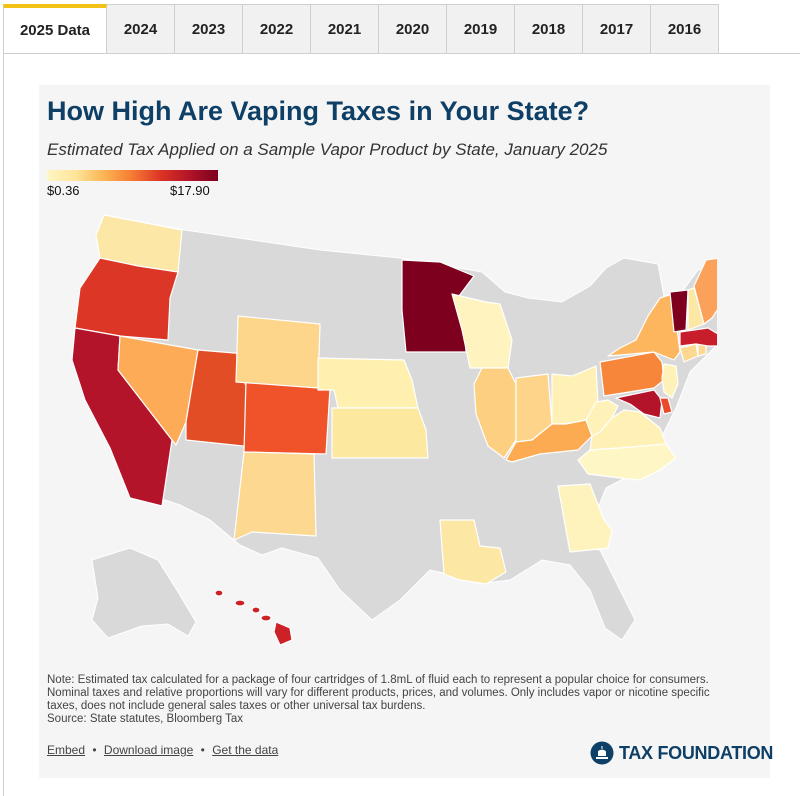 The image size is (800, 796). Describe the element at coordinates (132, 175) in the screenshot. I see `color-scale-legend` at that location.